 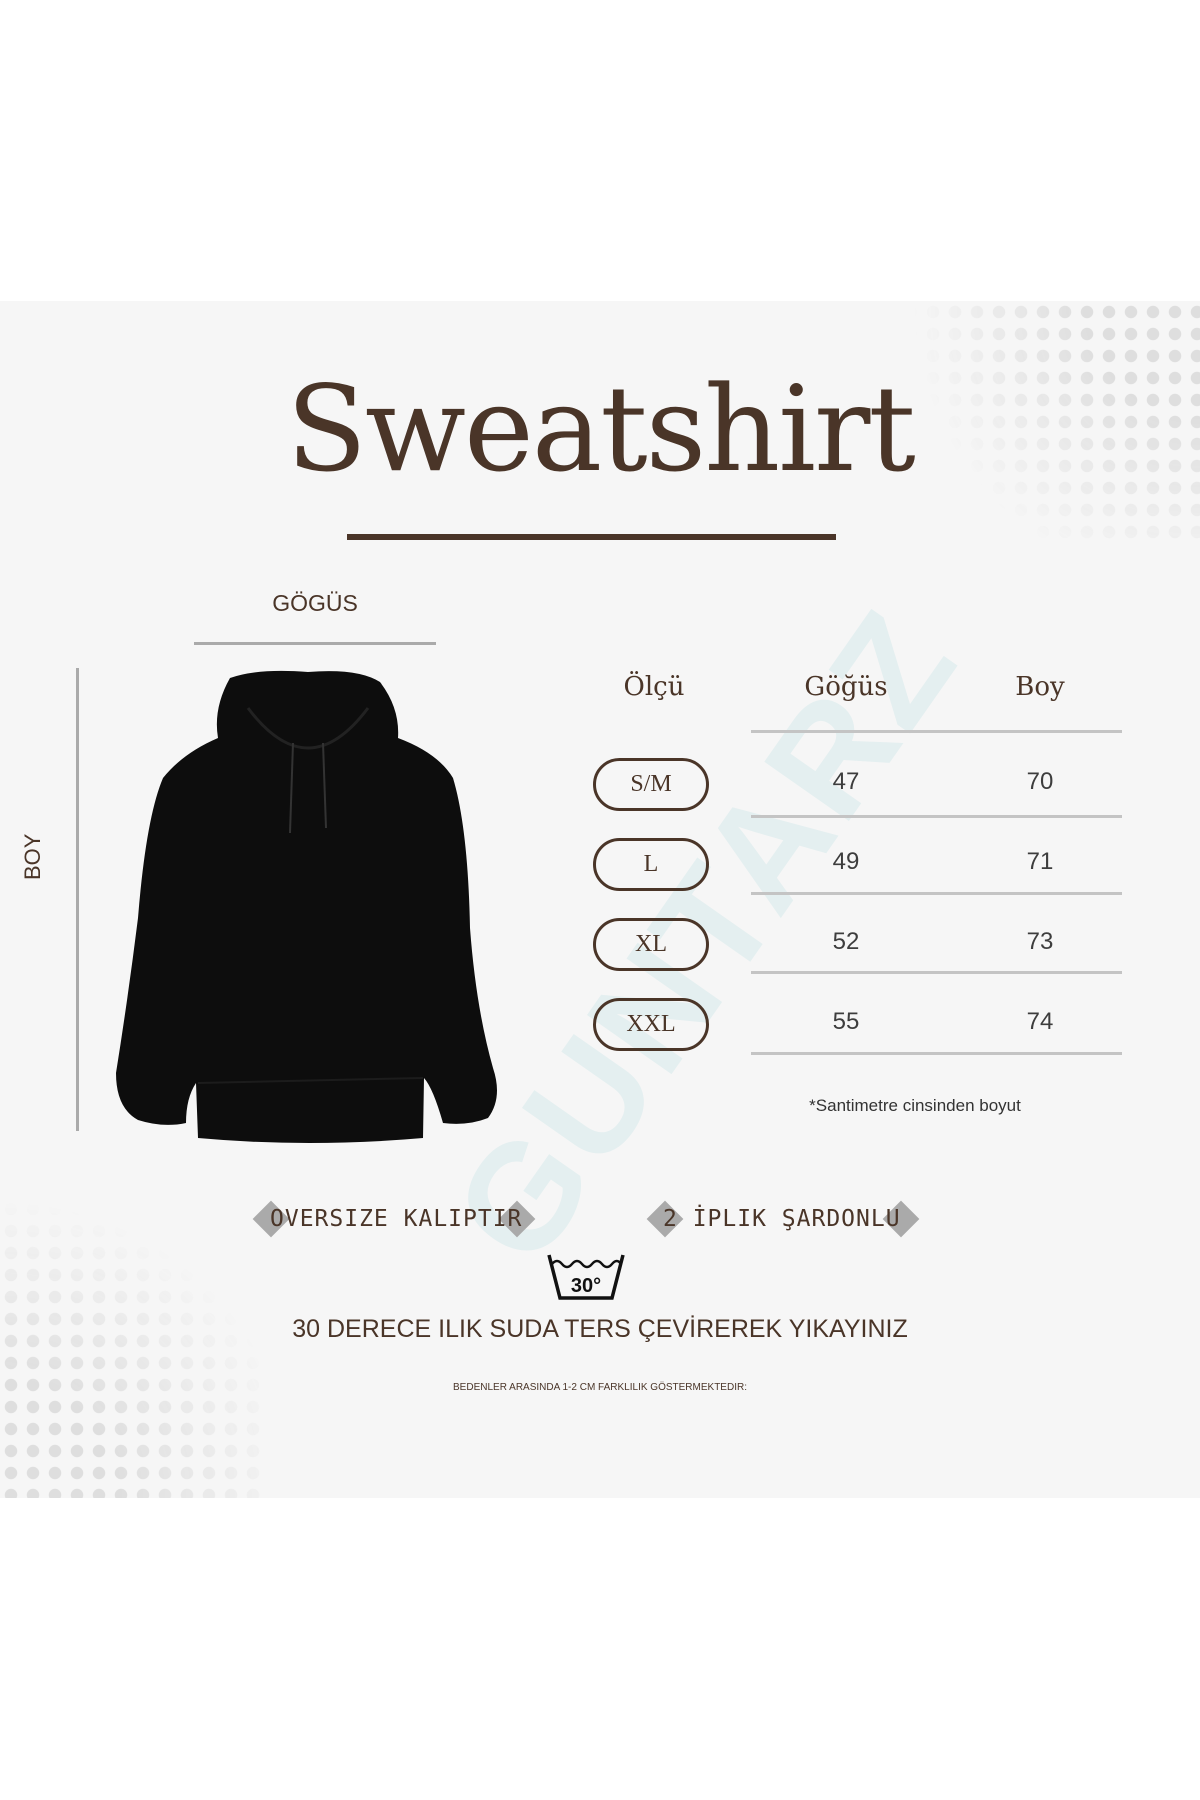 What do you see at coordinates (32, 856) in the screenshot?
I see `length-measure-label: BOY` at bounding box center [32, 856].